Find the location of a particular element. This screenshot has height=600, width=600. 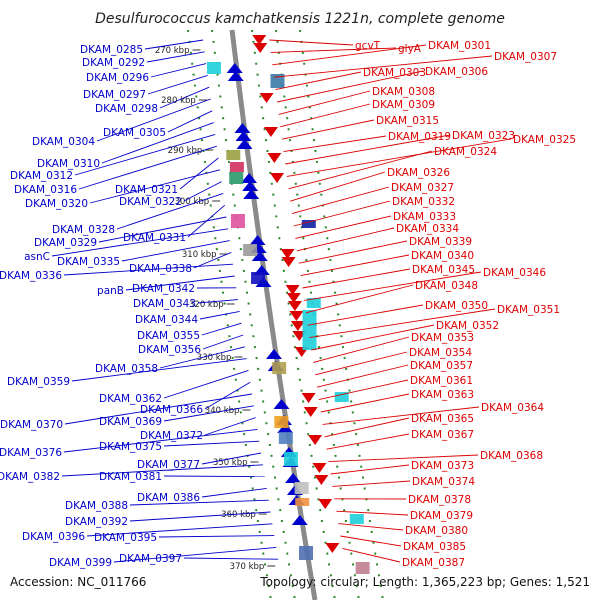

reverse-gene-label: DKAM_0308 is located at coordinates (403, 92).